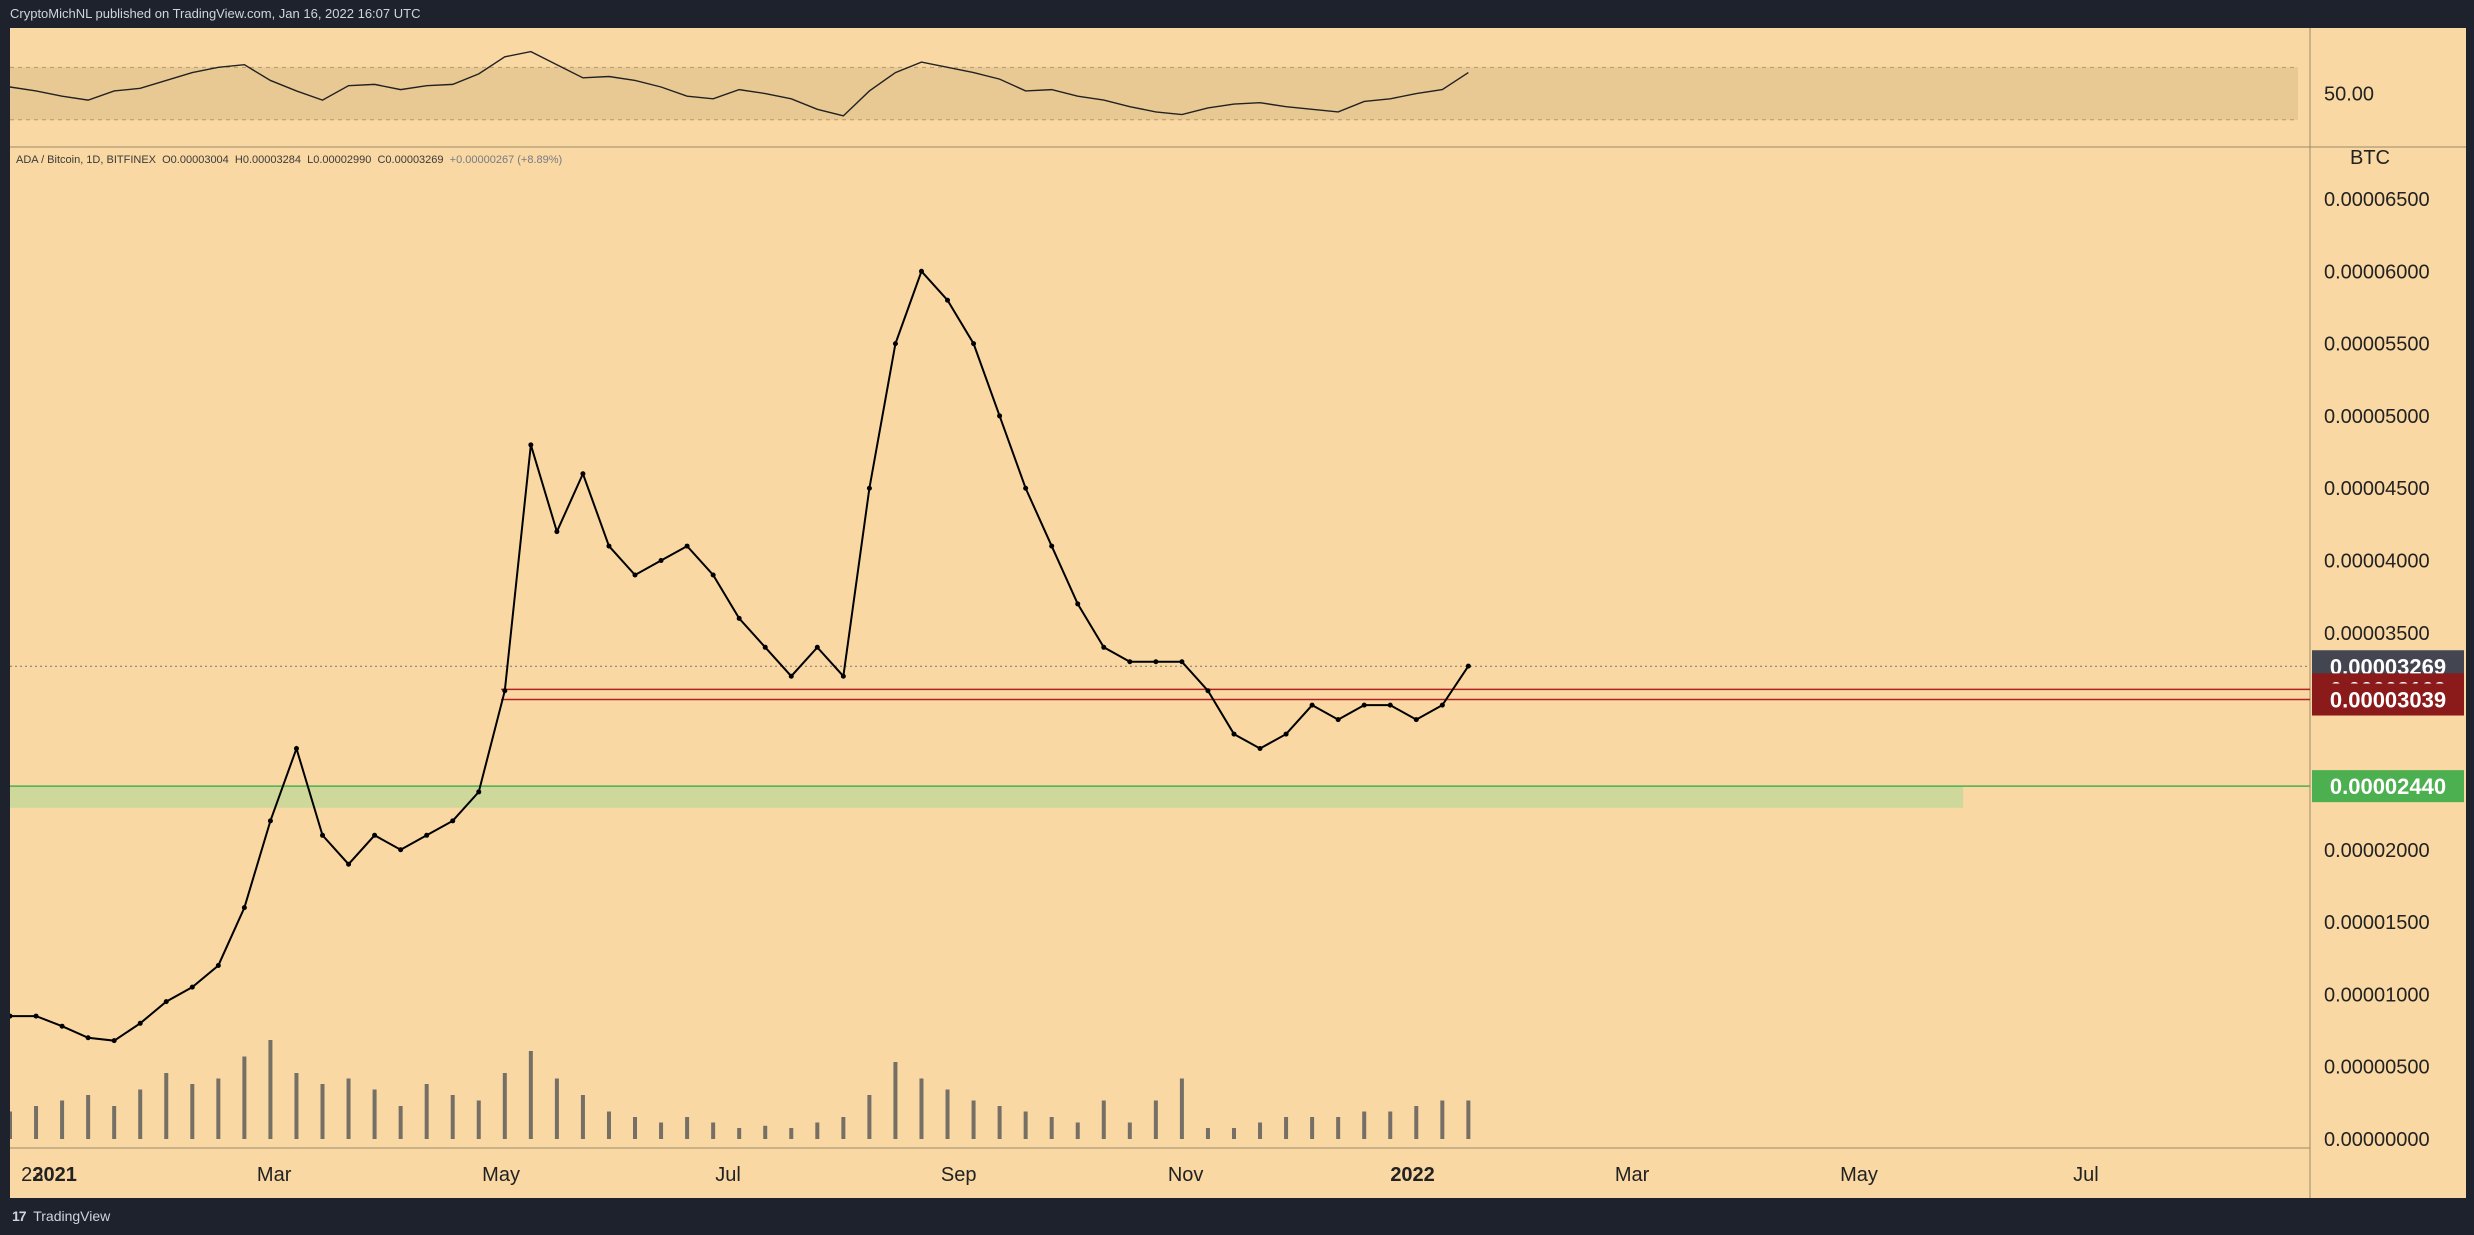 The width and height of the screenshot is (2474, 1235). I want to click on y-tick-label: 0.00005000, so click(2377, 417).